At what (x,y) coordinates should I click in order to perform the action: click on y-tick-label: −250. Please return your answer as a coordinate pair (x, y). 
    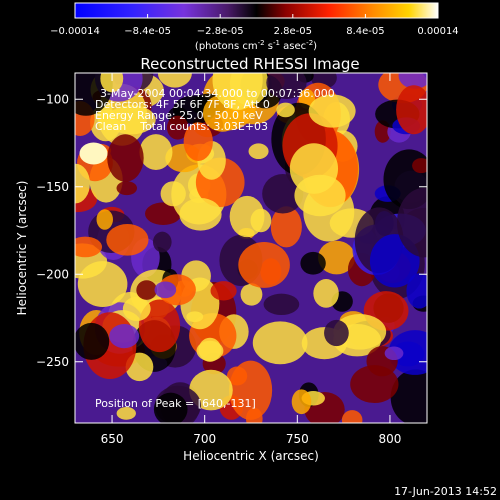
    Looking at the image, I should click on (52, 362).